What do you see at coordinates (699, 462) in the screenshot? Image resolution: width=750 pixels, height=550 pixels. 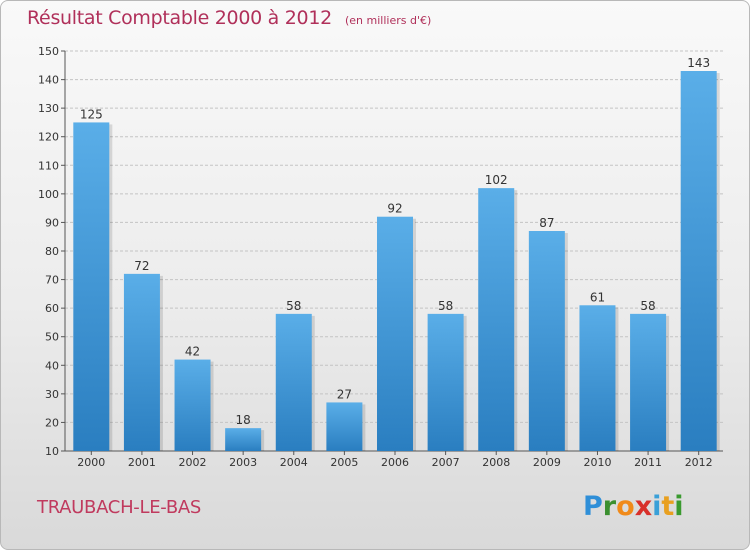 I see `x-tick-label: 2012` at bounding box center [699, 462].